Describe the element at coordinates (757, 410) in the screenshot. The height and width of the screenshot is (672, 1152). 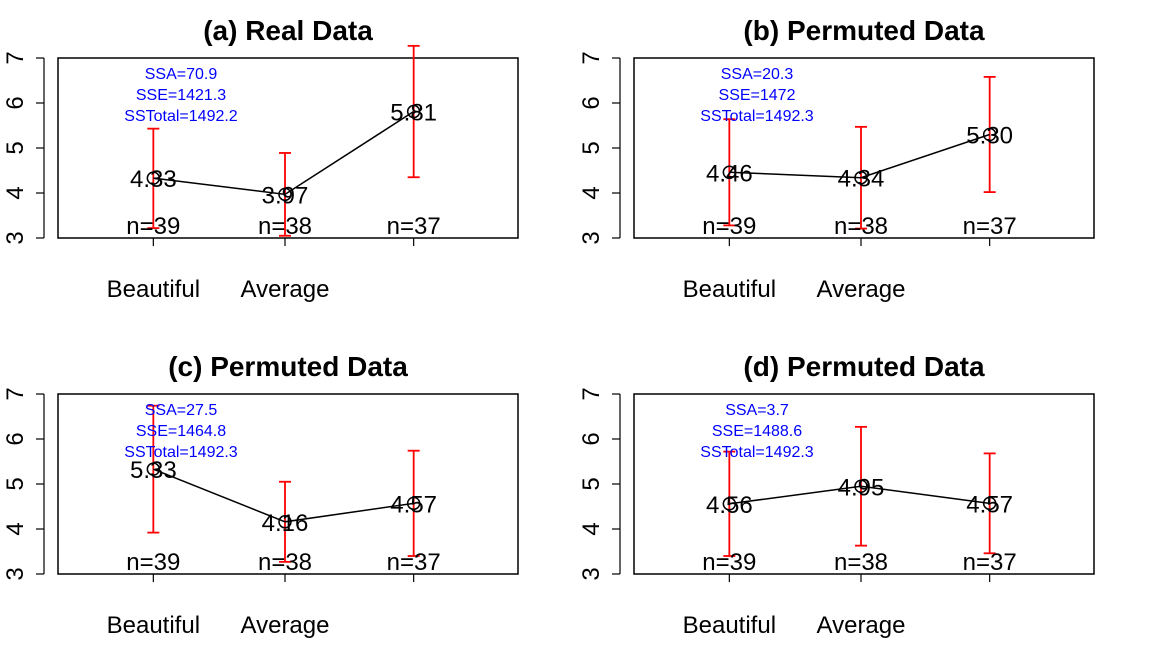
I see `stats-text: SSA=3.7` at that location.